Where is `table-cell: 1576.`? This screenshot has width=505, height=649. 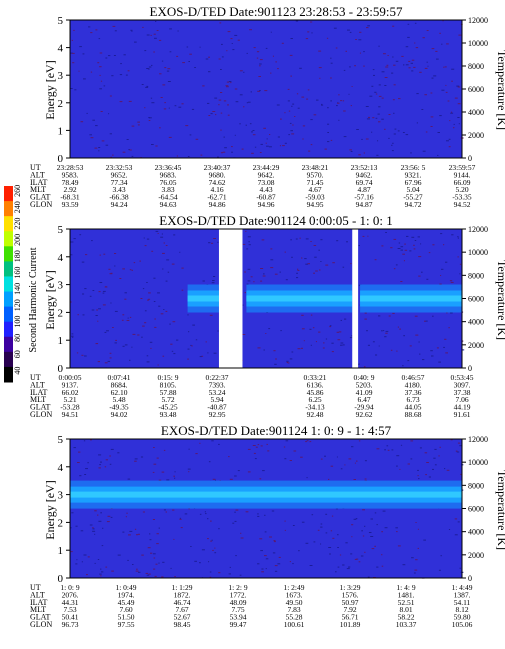
table-cell: 1576. is located at coordinates (350, 594).